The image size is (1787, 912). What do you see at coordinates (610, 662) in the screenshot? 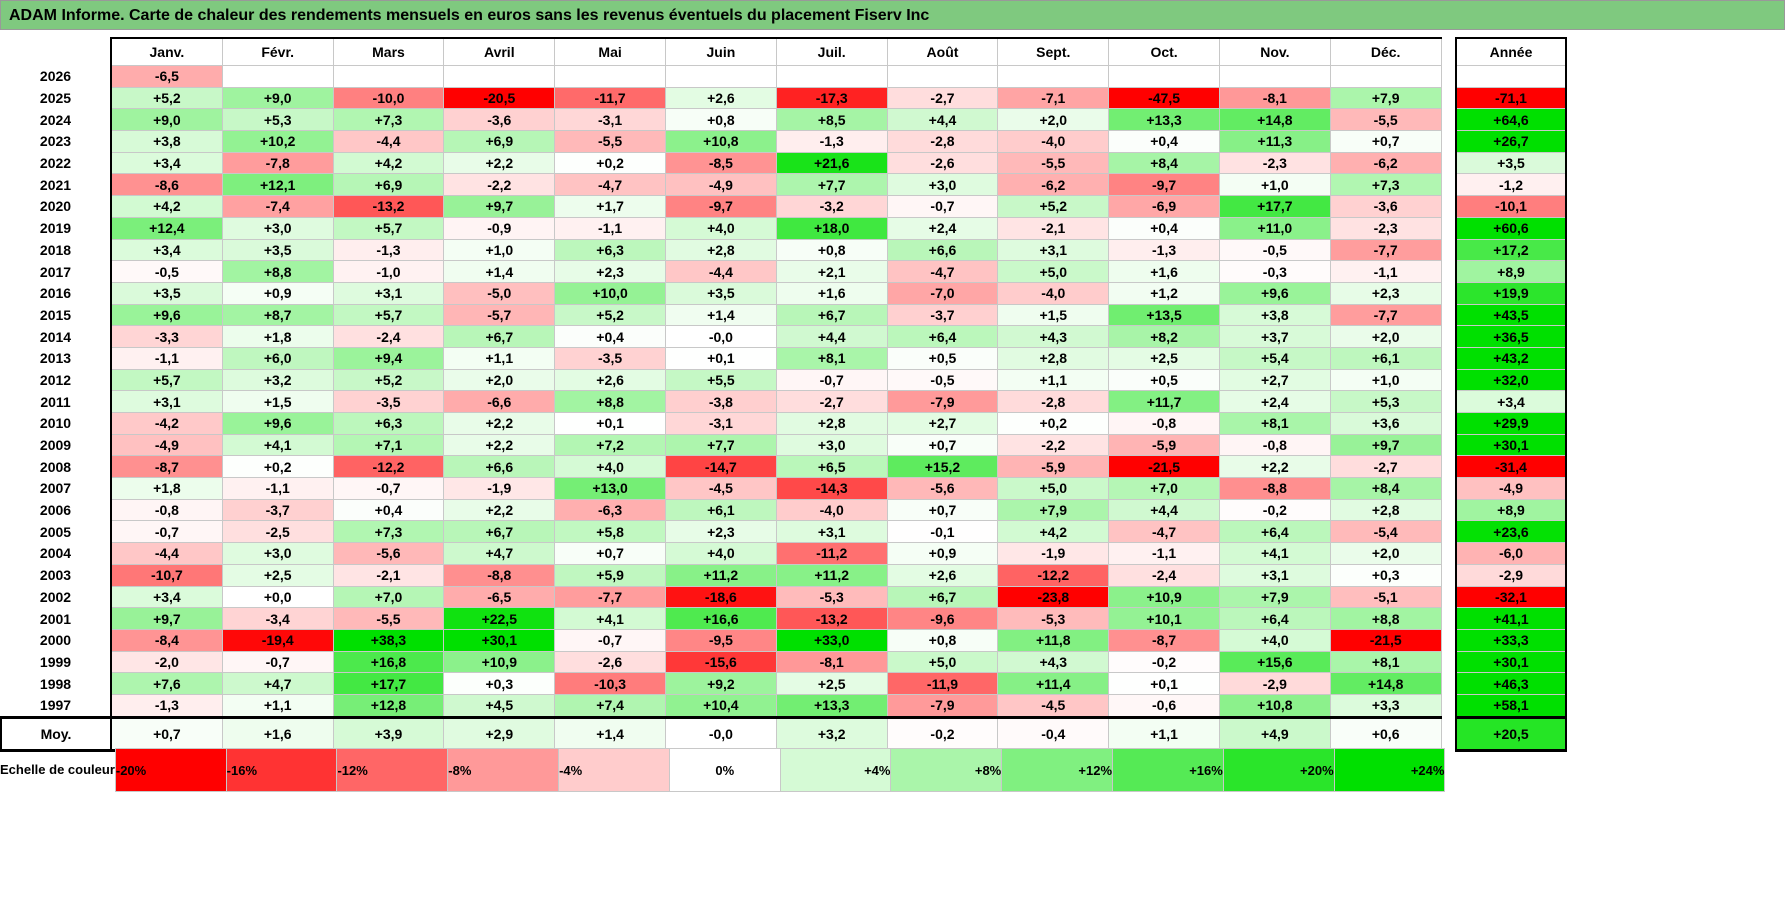
I see `heatmap-cell: -2,6` at bounding box center [610, 662].